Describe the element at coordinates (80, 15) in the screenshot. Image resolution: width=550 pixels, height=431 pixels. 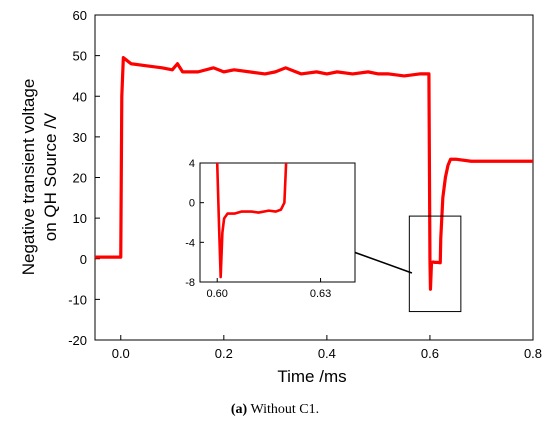
I see `main-y-tick-label: 60` at that location.